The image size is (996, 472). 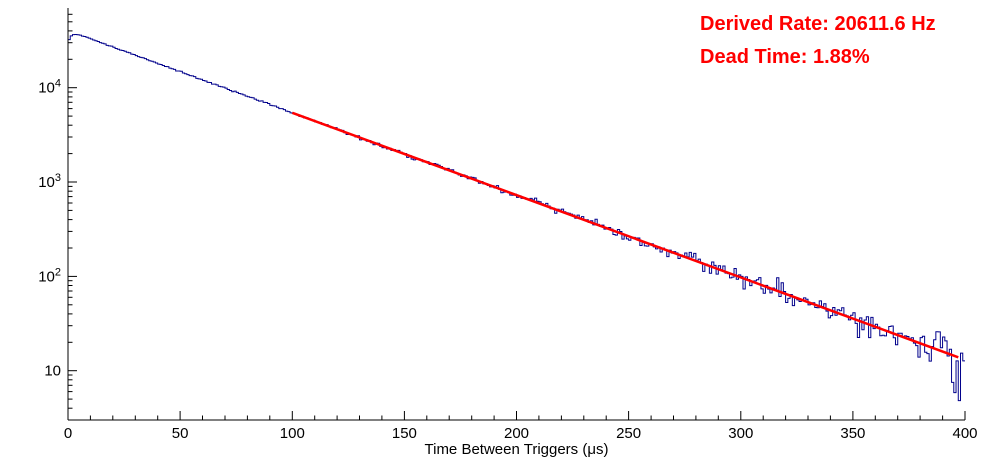 I want to click on x-tick-label: 250, so click(x=628, y=433).